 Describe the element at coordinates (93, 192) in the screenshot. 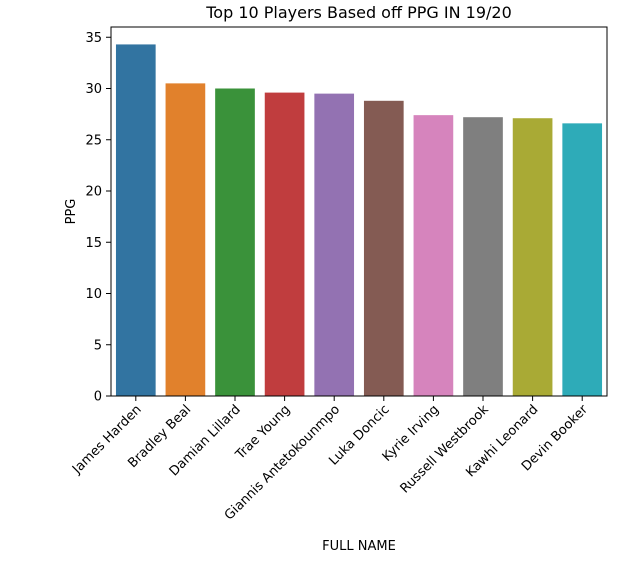

I see `y-tick-label: 20` at that location.